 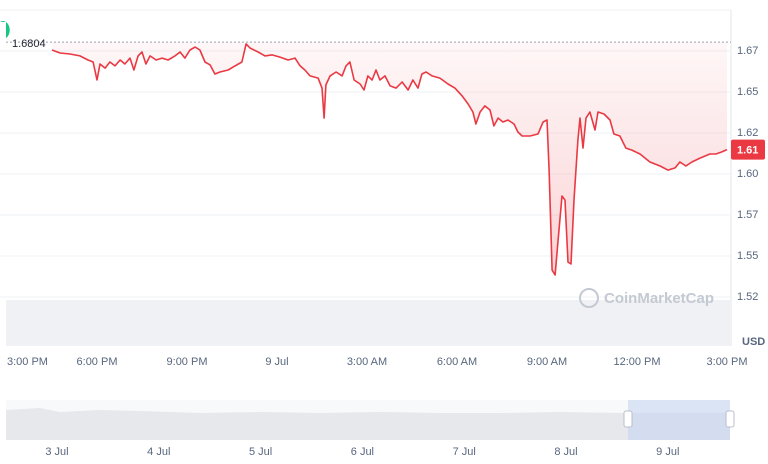 What do you see at coordinates (97, 362) in the screenshot?
I see `x-tick-label: 6:00 PM` at bounding box center [97, 362].